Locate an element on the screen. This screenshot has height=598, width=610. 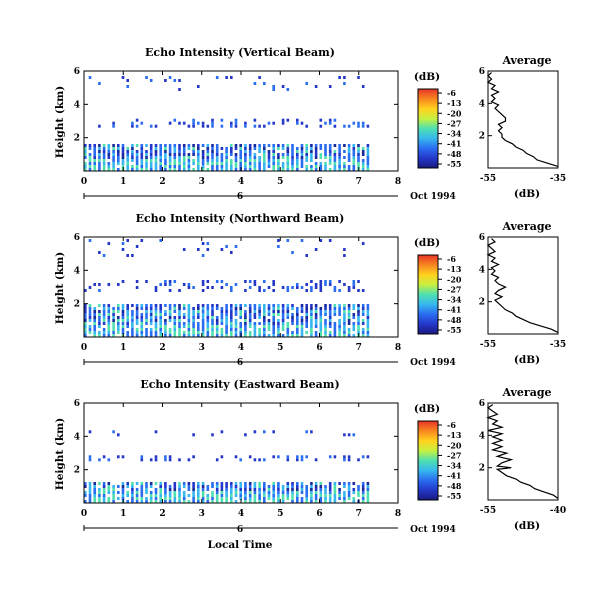
y-axis-label: Height (km) is located at coordinates (60, 288).